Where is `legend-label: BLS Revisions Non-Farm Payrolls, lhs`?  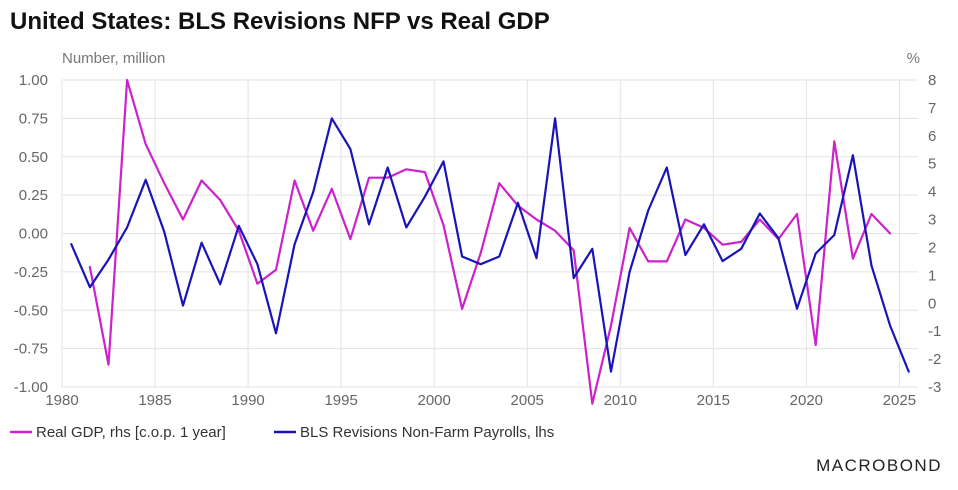
legend-label: BLS Revisions Non-Farm Payrolls, lhs is located at coordinates (427, 432).